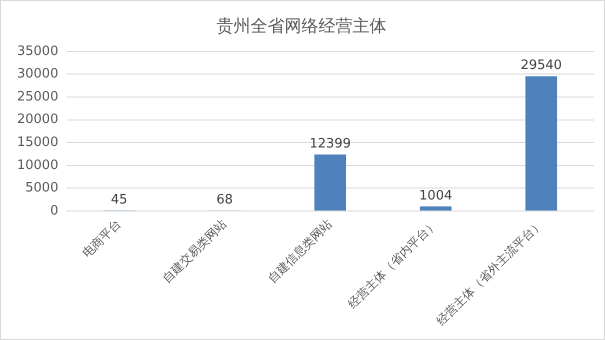  What do you see at coordinates (37, 96) in the screenshot?
I see `y-tick-label: 25000` at bounding box center [37, 96].